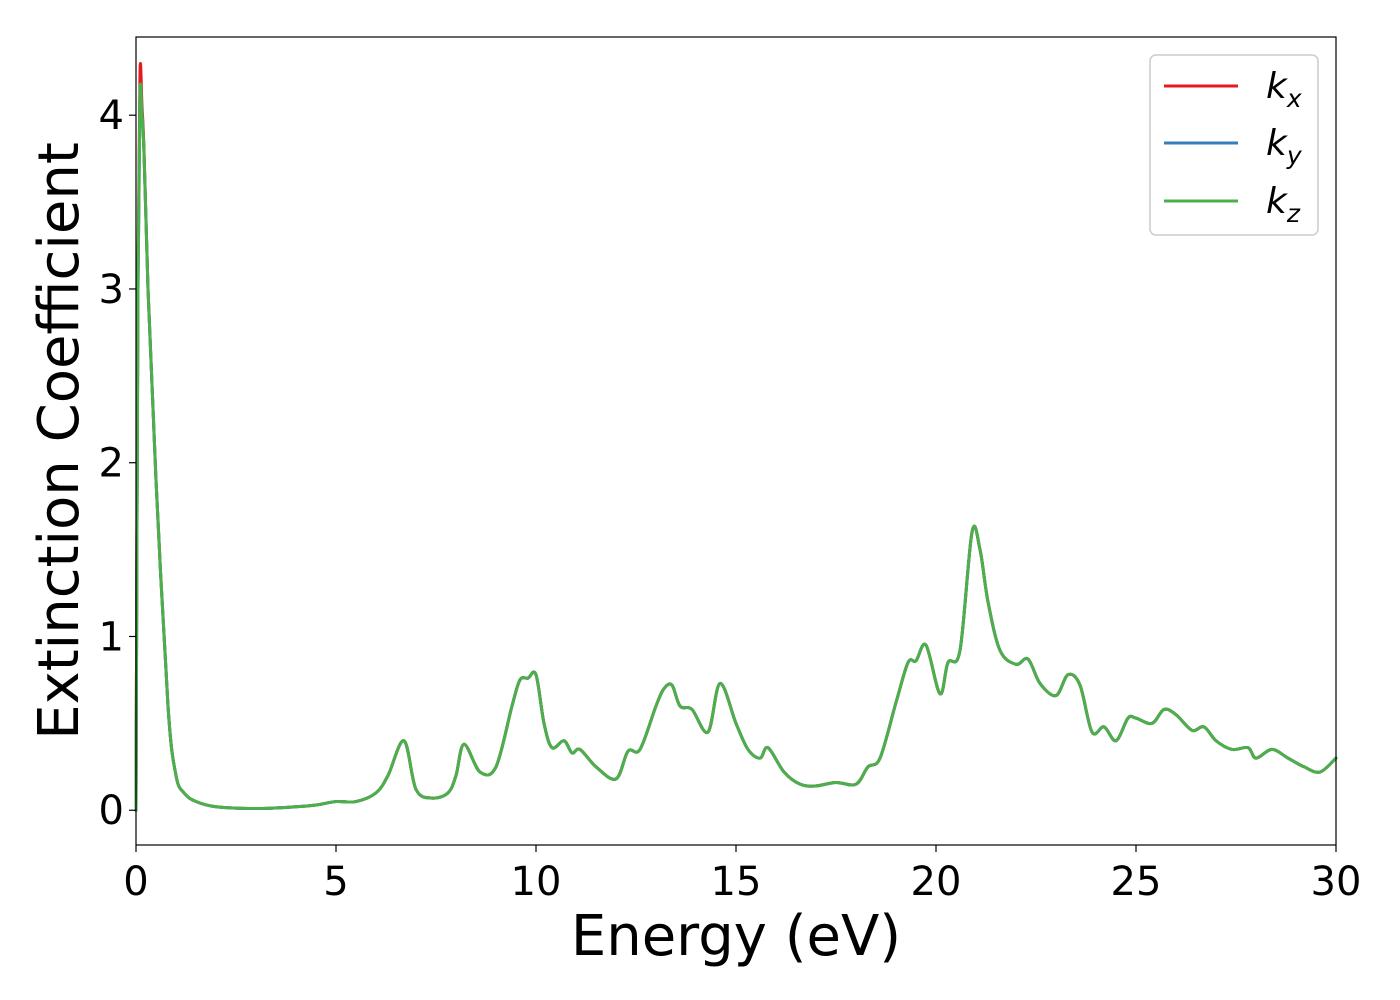 The width and height of the screenshot is (1400, 1000). I want to click on x-tick-label: 0, so click(135, 882).